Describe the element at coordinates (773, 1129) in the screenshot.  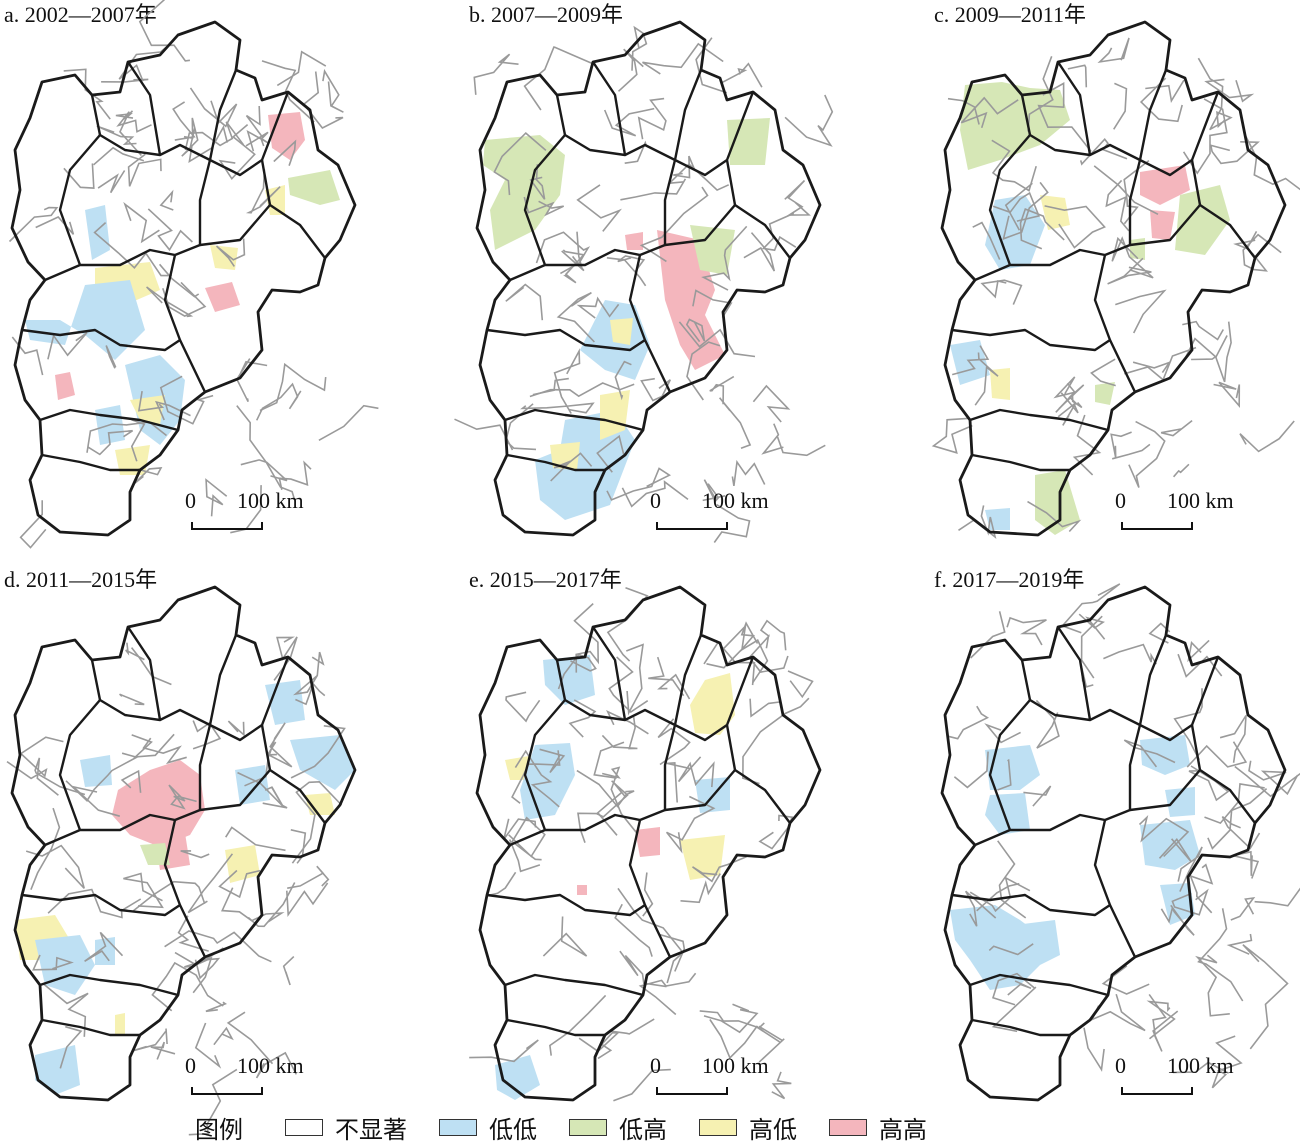
I see `legend-label: 高低` at that location.